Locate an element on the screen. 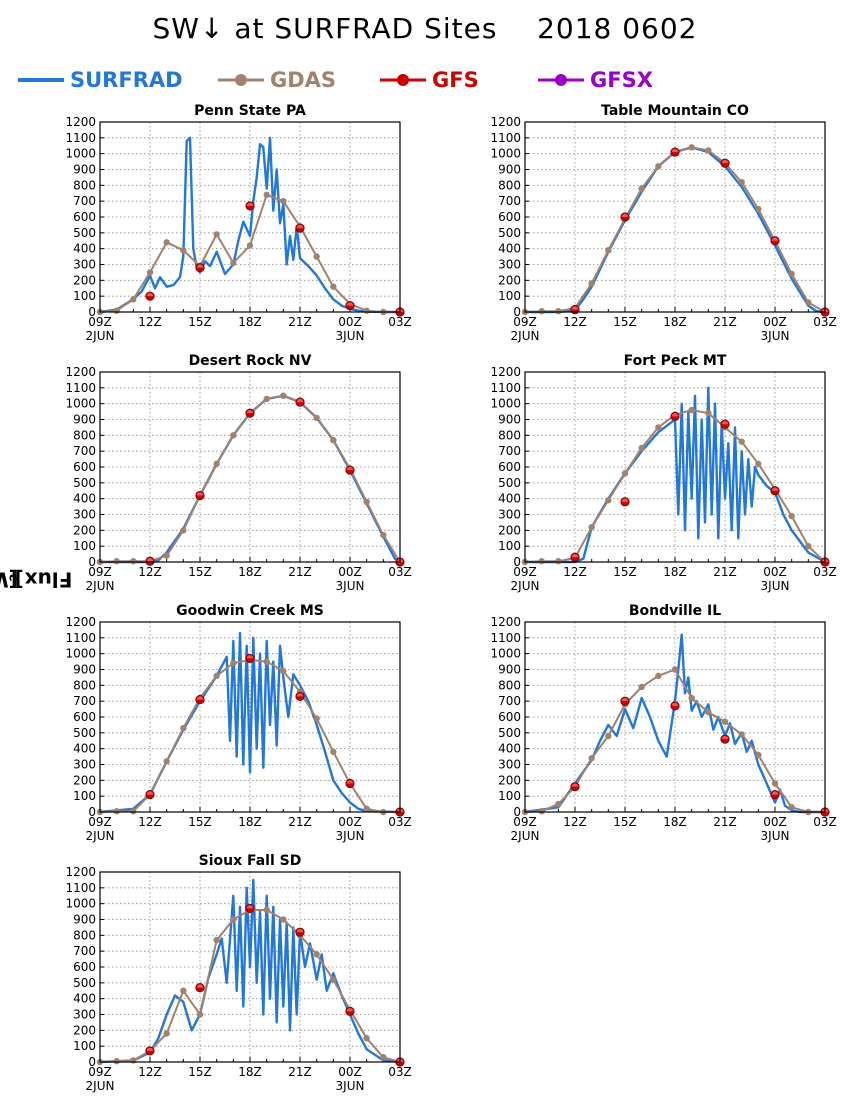  chart-title: Penn State PA is located at coordinates (250, 111).